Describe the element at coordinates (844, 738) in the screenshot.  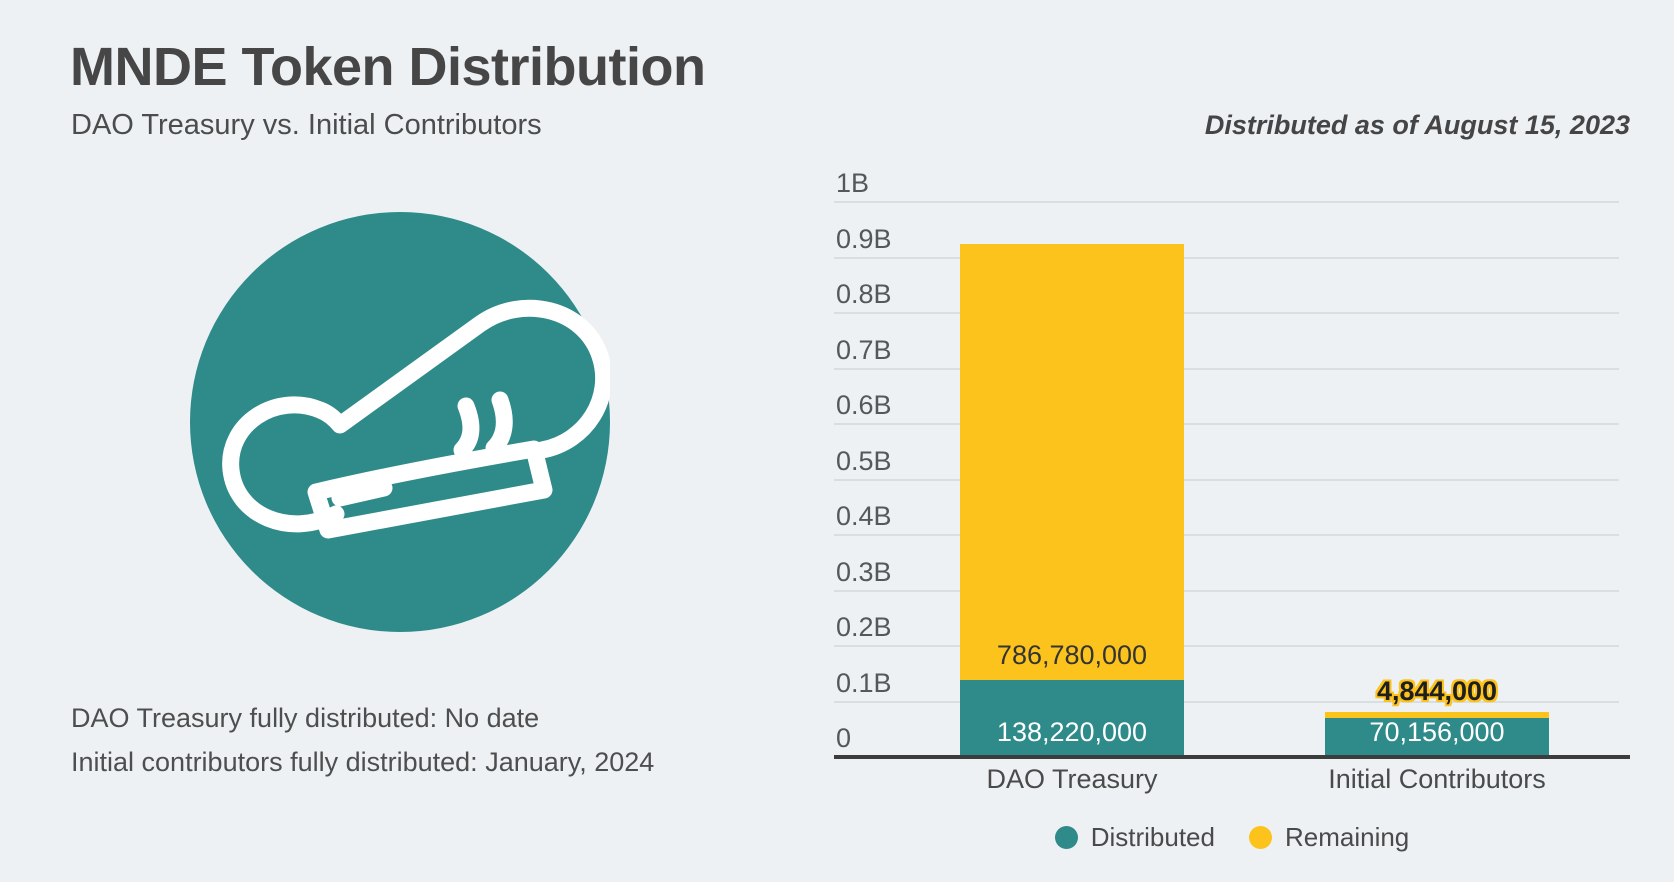
I see `y-axis-tick-label: 0` at that location.